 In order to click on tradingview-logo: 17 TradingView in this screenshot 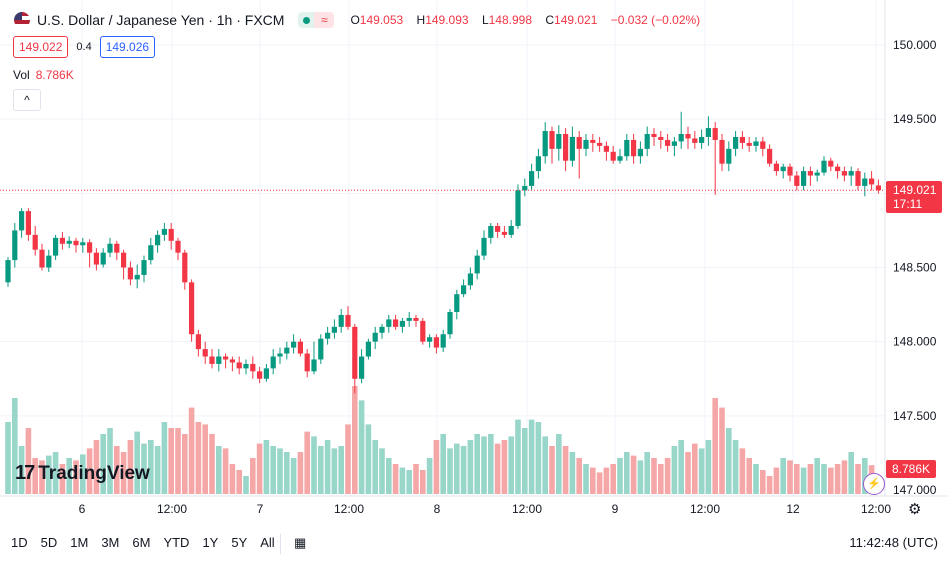, I will do `click(82, 473)`.